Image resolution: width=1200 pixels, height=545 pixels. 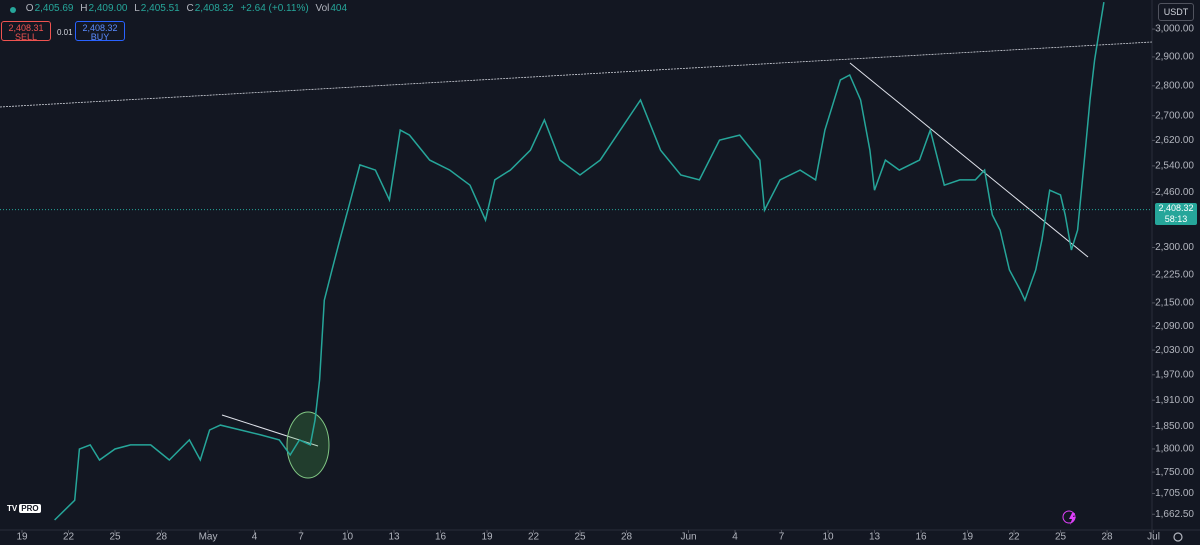 I want to click on buy-label: BUY, so click(x=100, y=37).